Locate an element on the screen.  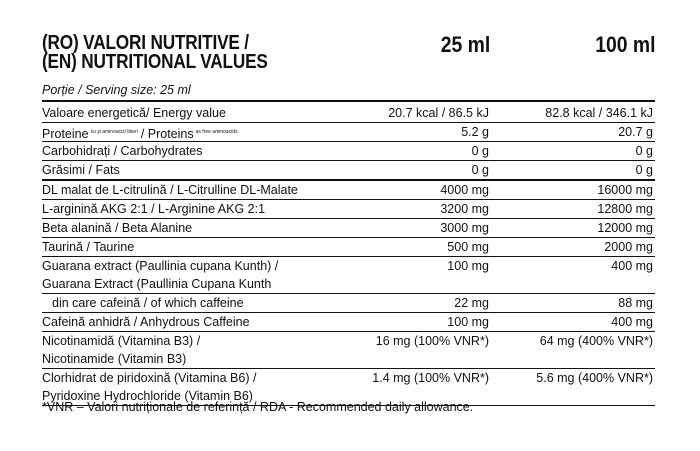
label-line: L-arginină AKG 2:1 / L-Arginine AKG 2:1 is located at coordinates (154, 208).